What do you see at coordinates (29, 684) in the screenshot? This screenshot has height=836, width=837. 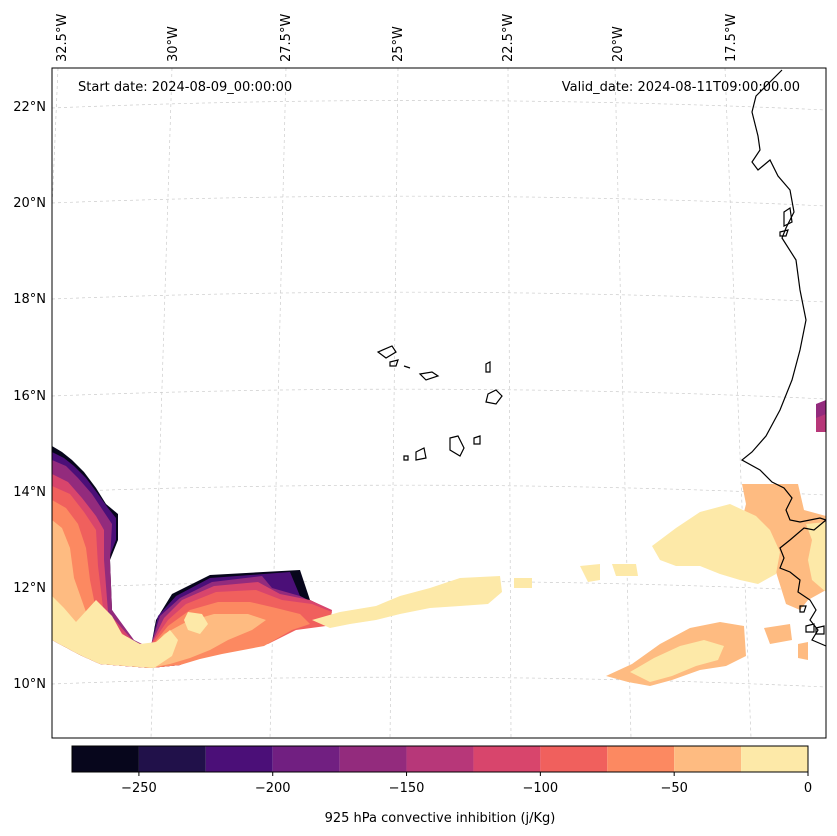 I see `lat-label-10: 10°N` at bounding box center [29, 684].